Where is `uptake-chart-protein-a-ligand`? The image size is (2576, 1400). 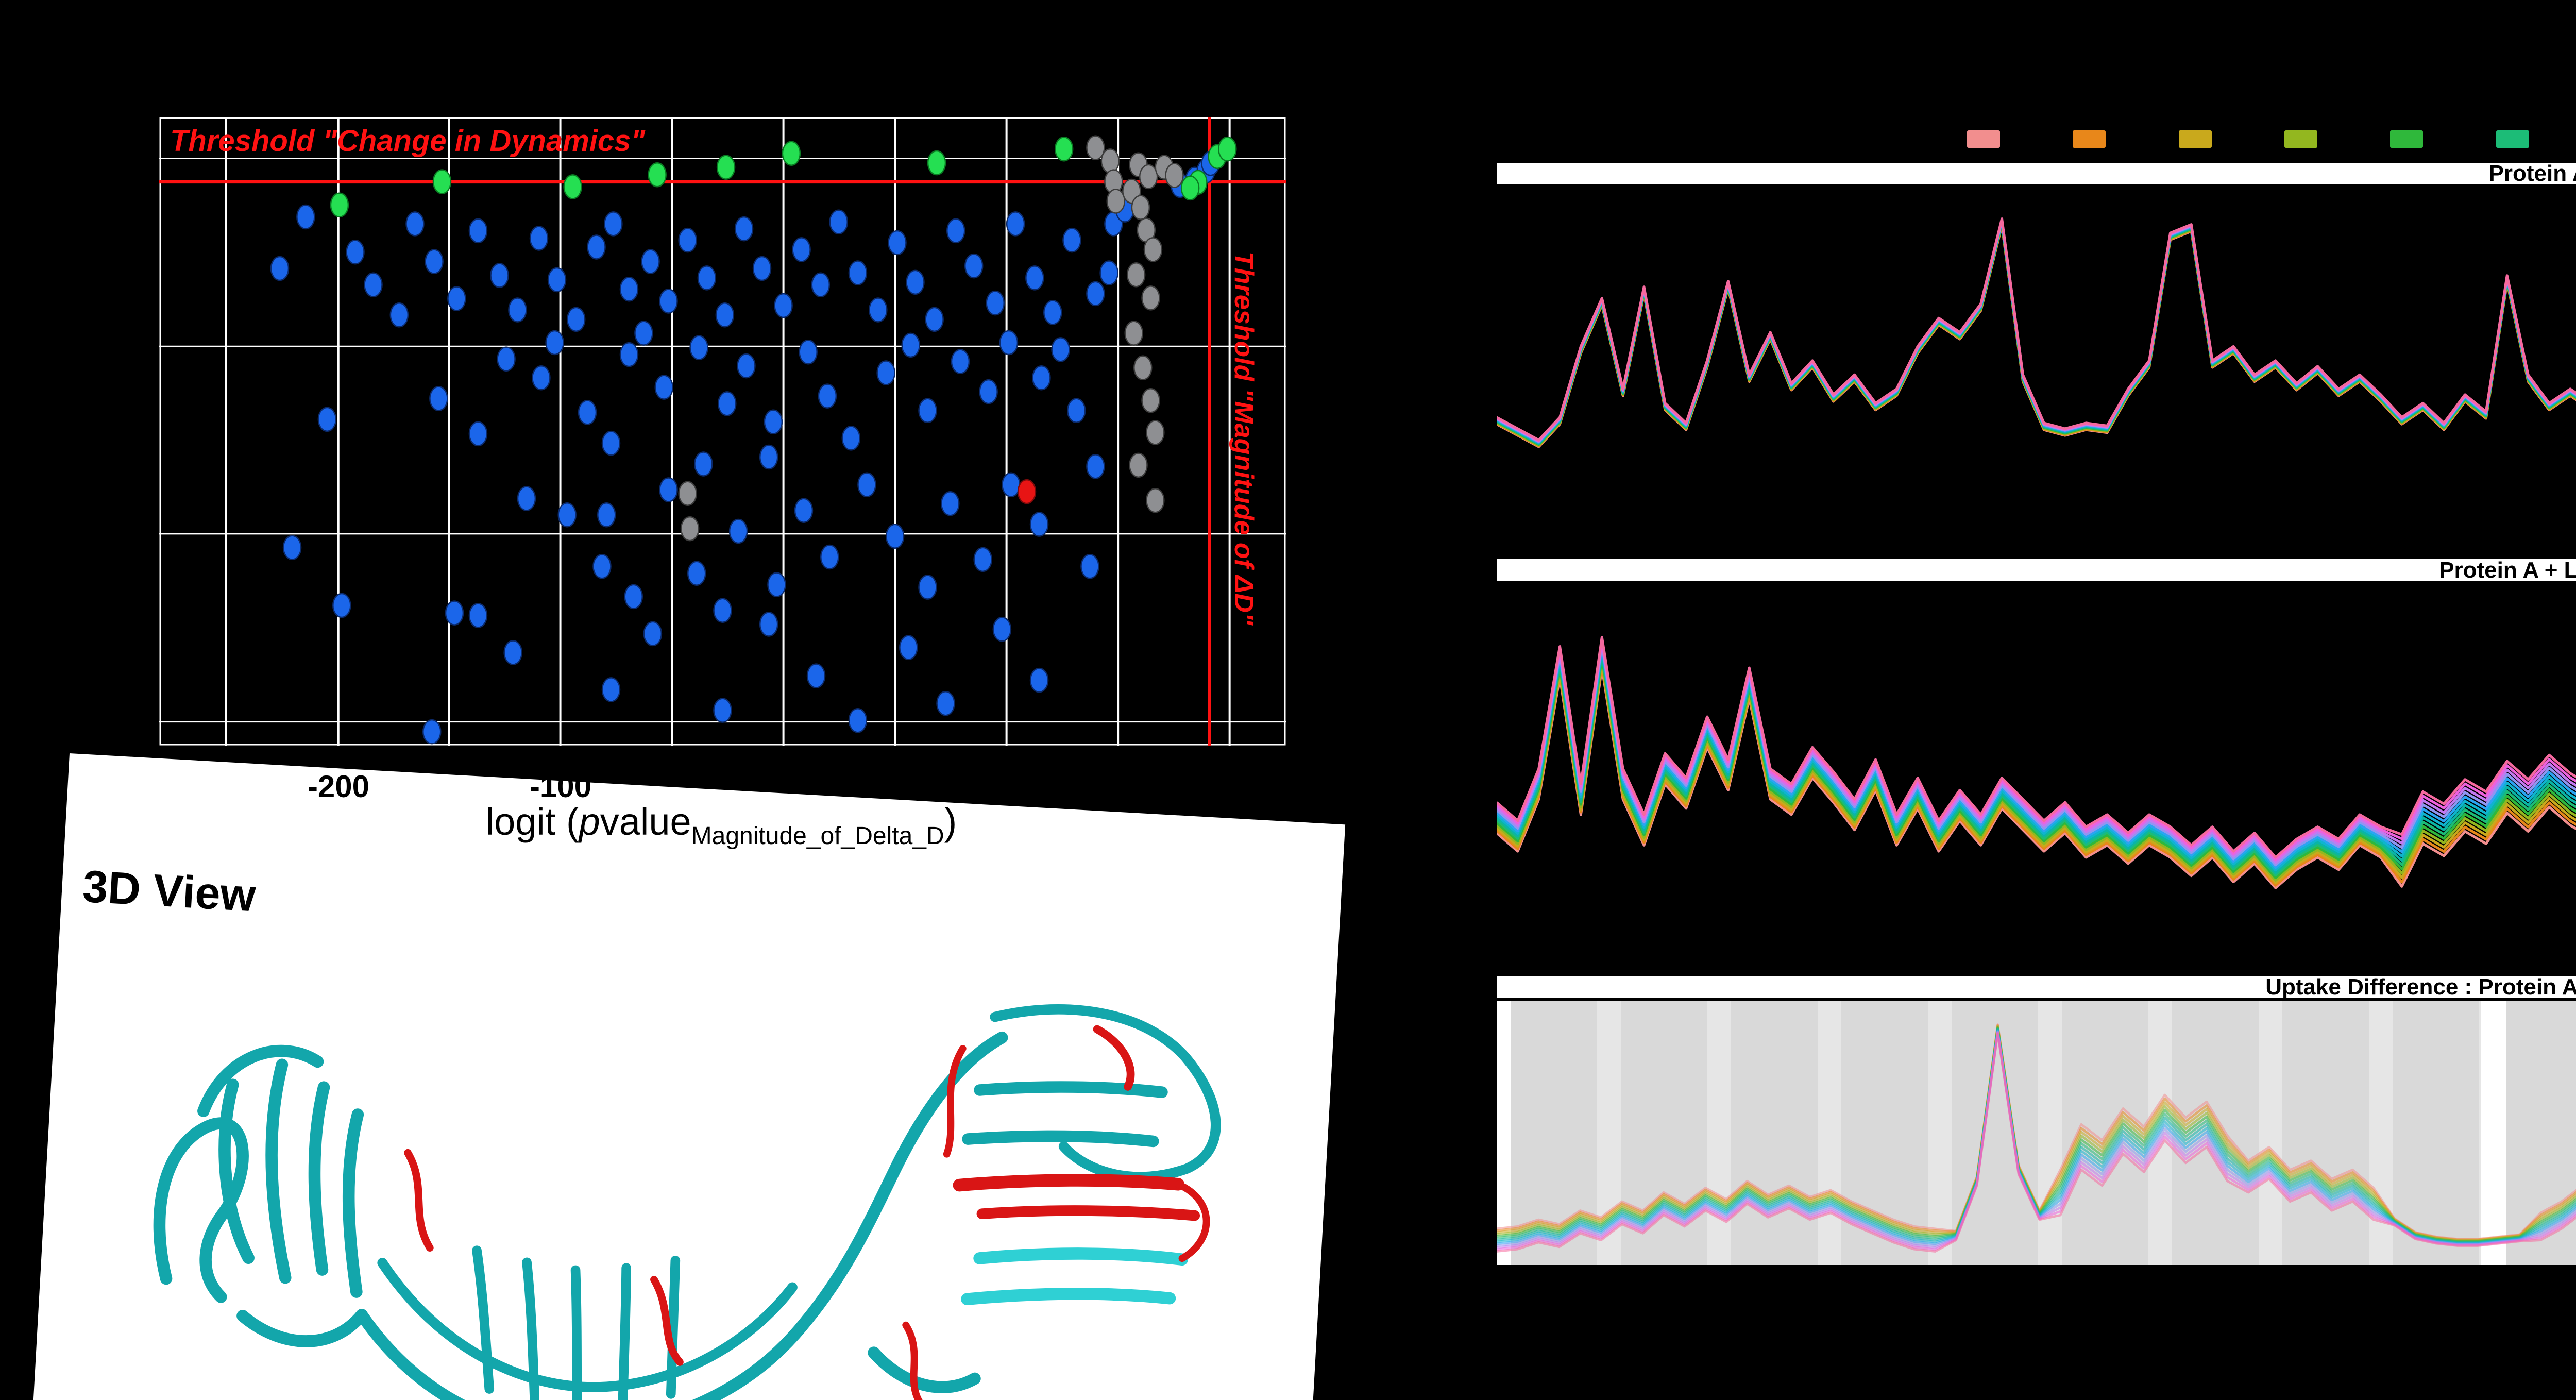 uptake-chart-protein-a-ligand is located at coordinates (2036, 765).